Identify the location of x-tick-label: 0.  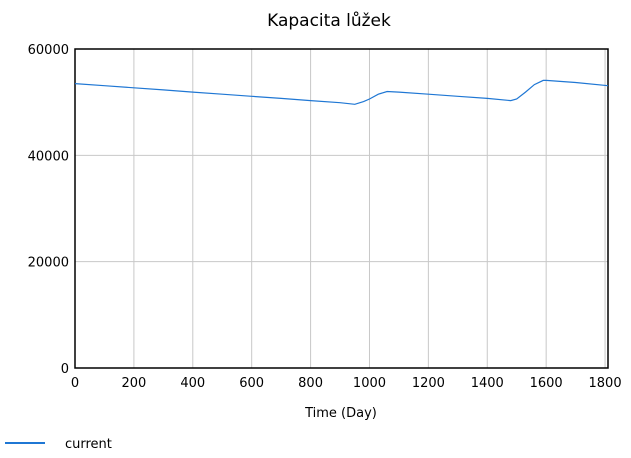
(75, 383).